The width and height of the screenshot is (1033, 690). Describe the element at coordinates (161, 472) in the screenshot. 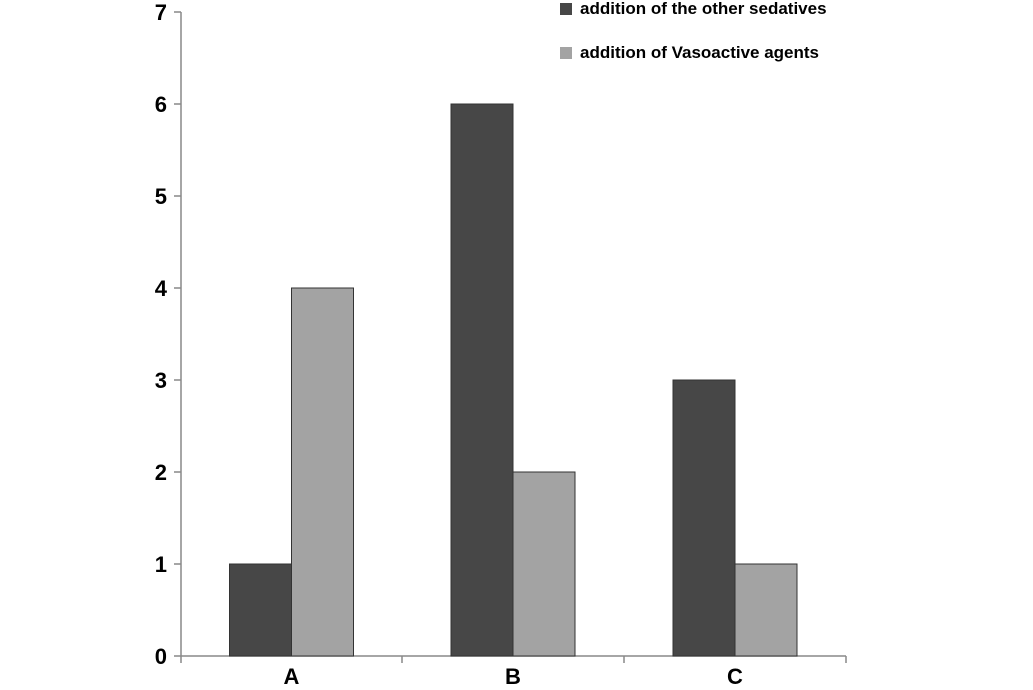

I see `y-tick-label: 2` at that location.